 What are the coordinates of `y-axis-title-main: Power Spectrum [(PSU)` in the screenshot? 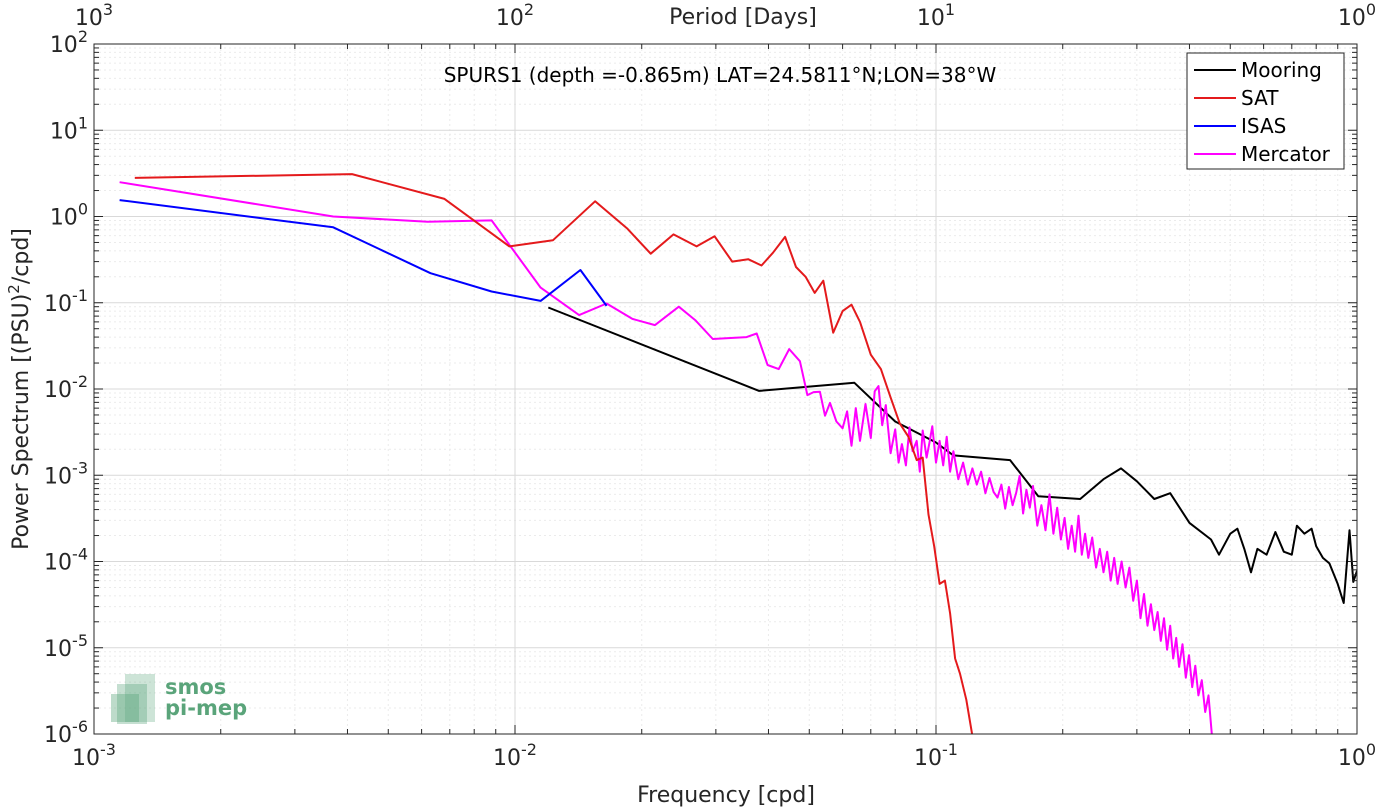 It's located at (21, 422).